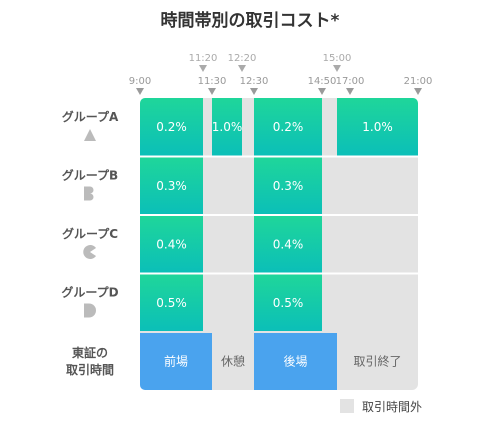 This screenshot has height=422, width=500. I want to click on tick-label: 15:00, so click(337, 58).